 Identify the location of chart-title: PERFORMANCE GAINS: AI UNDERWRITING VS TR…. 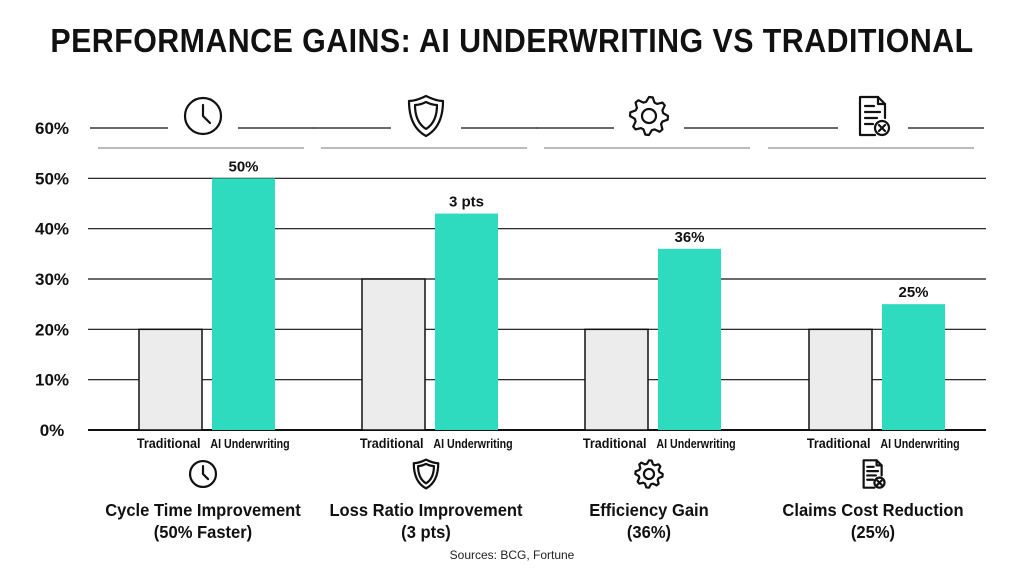
(512, 40).